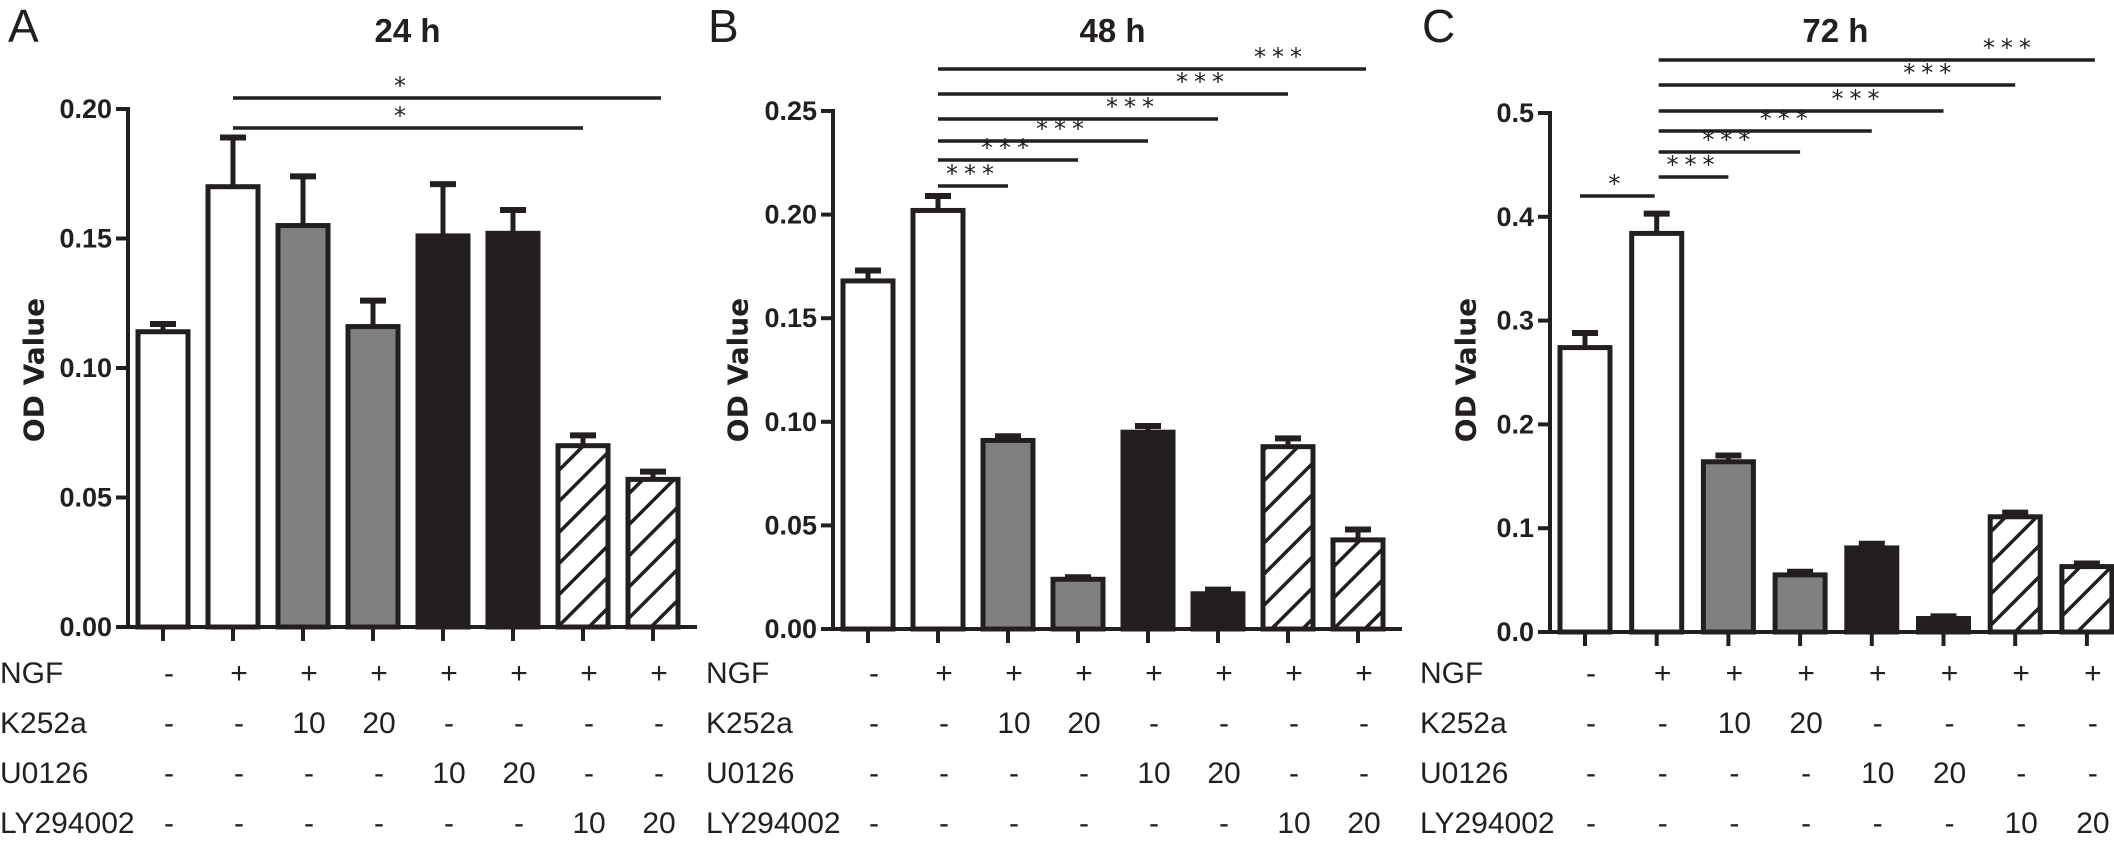 The image size is (2114, 841). What do you see at coordinates (790, 629) in the screenshot?
I see `y-tick-label: 0.00` at bounding box center [790, 629].